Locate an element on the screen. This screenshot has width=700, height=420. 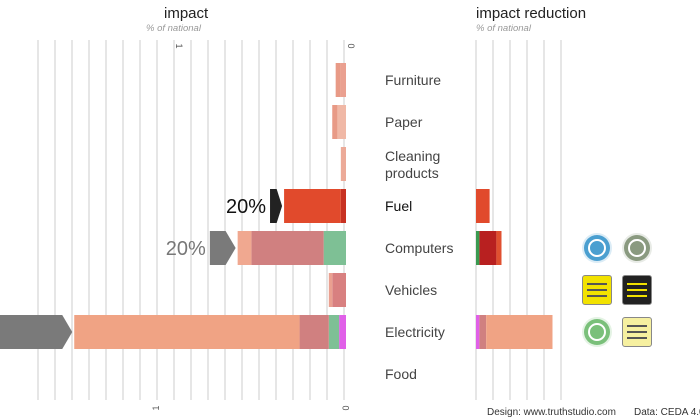
percent-label-computers: 20% is located at coordinates (186, 249).